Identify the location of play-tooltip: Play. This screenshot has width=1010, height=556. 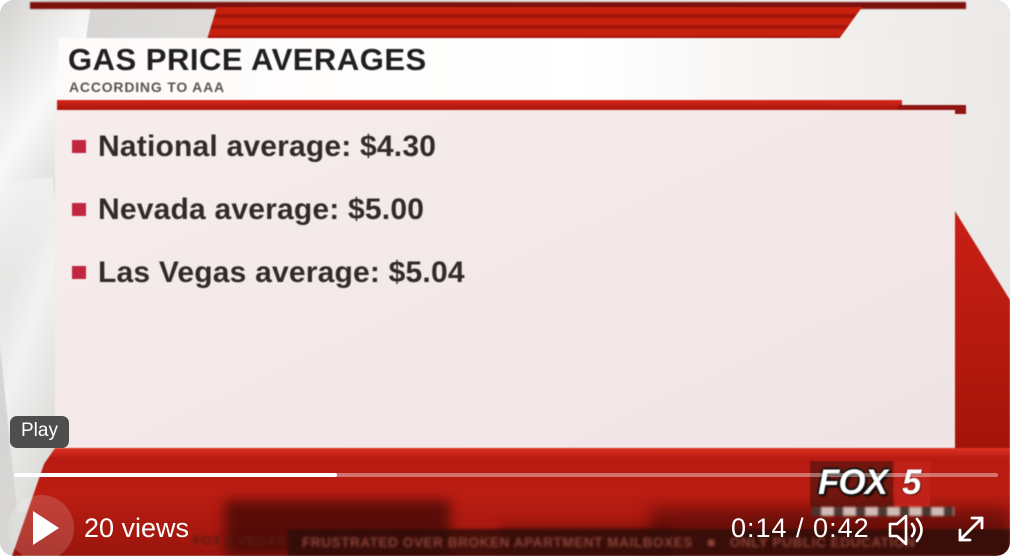
(39, 432).